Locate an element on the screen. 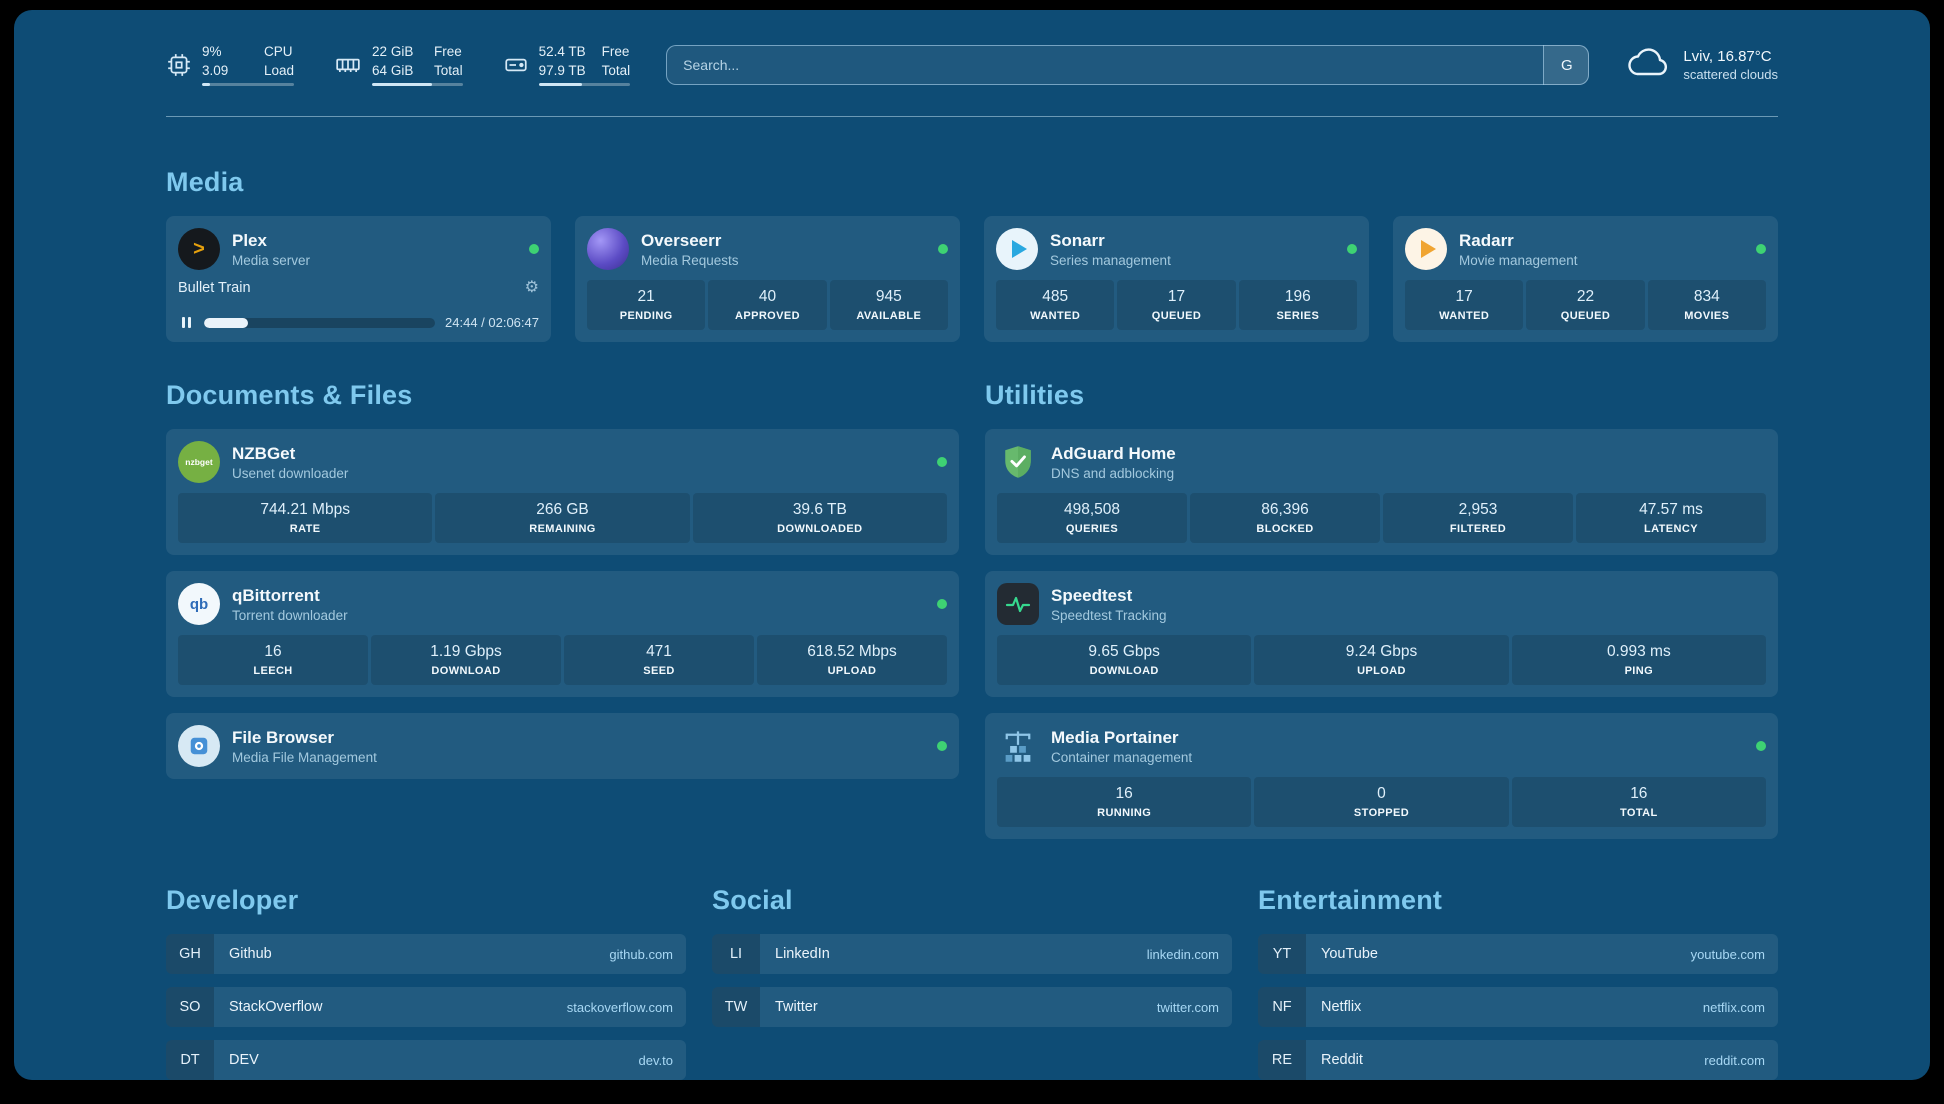 This screenshot has height=1104, width=1944. weather-condition: scattered clouds is located at coordinates (1730, 74).